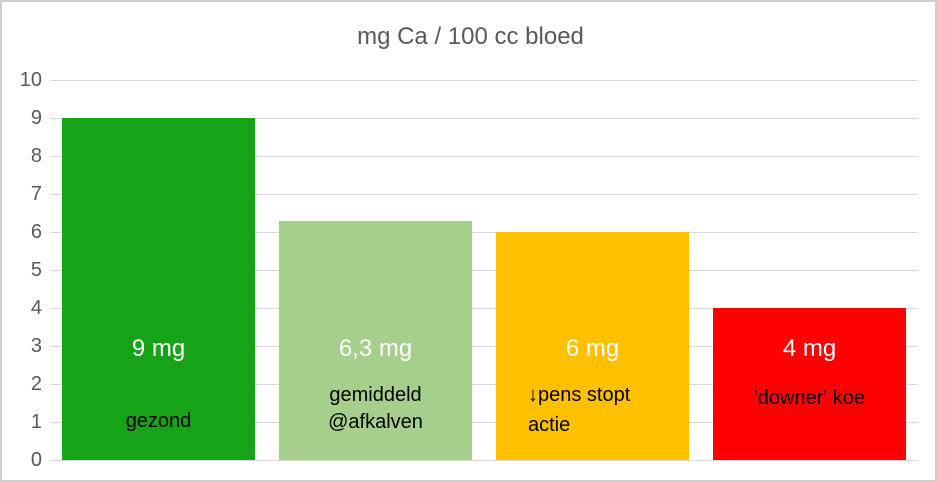  What do you see at coordinates (375, 409) in the screenshot?
I see `bar-caption: gemiddeld @afkalven` at bounding box center [375, 409].